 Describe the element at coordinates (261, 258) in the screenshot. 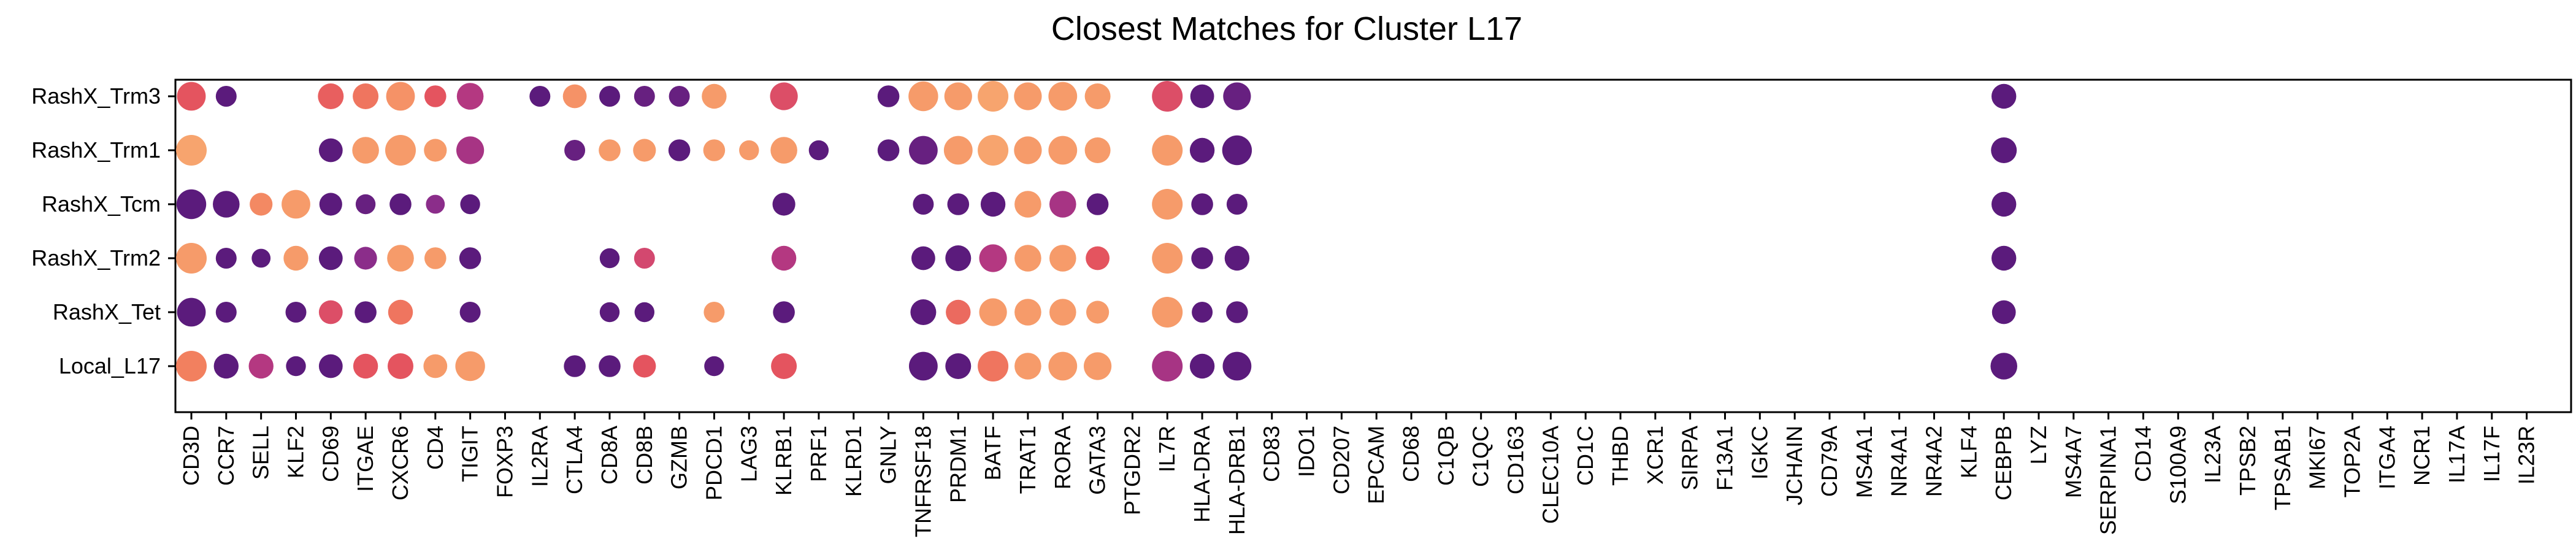

I see `dot-RashX_Trm2-SELL` at that location.